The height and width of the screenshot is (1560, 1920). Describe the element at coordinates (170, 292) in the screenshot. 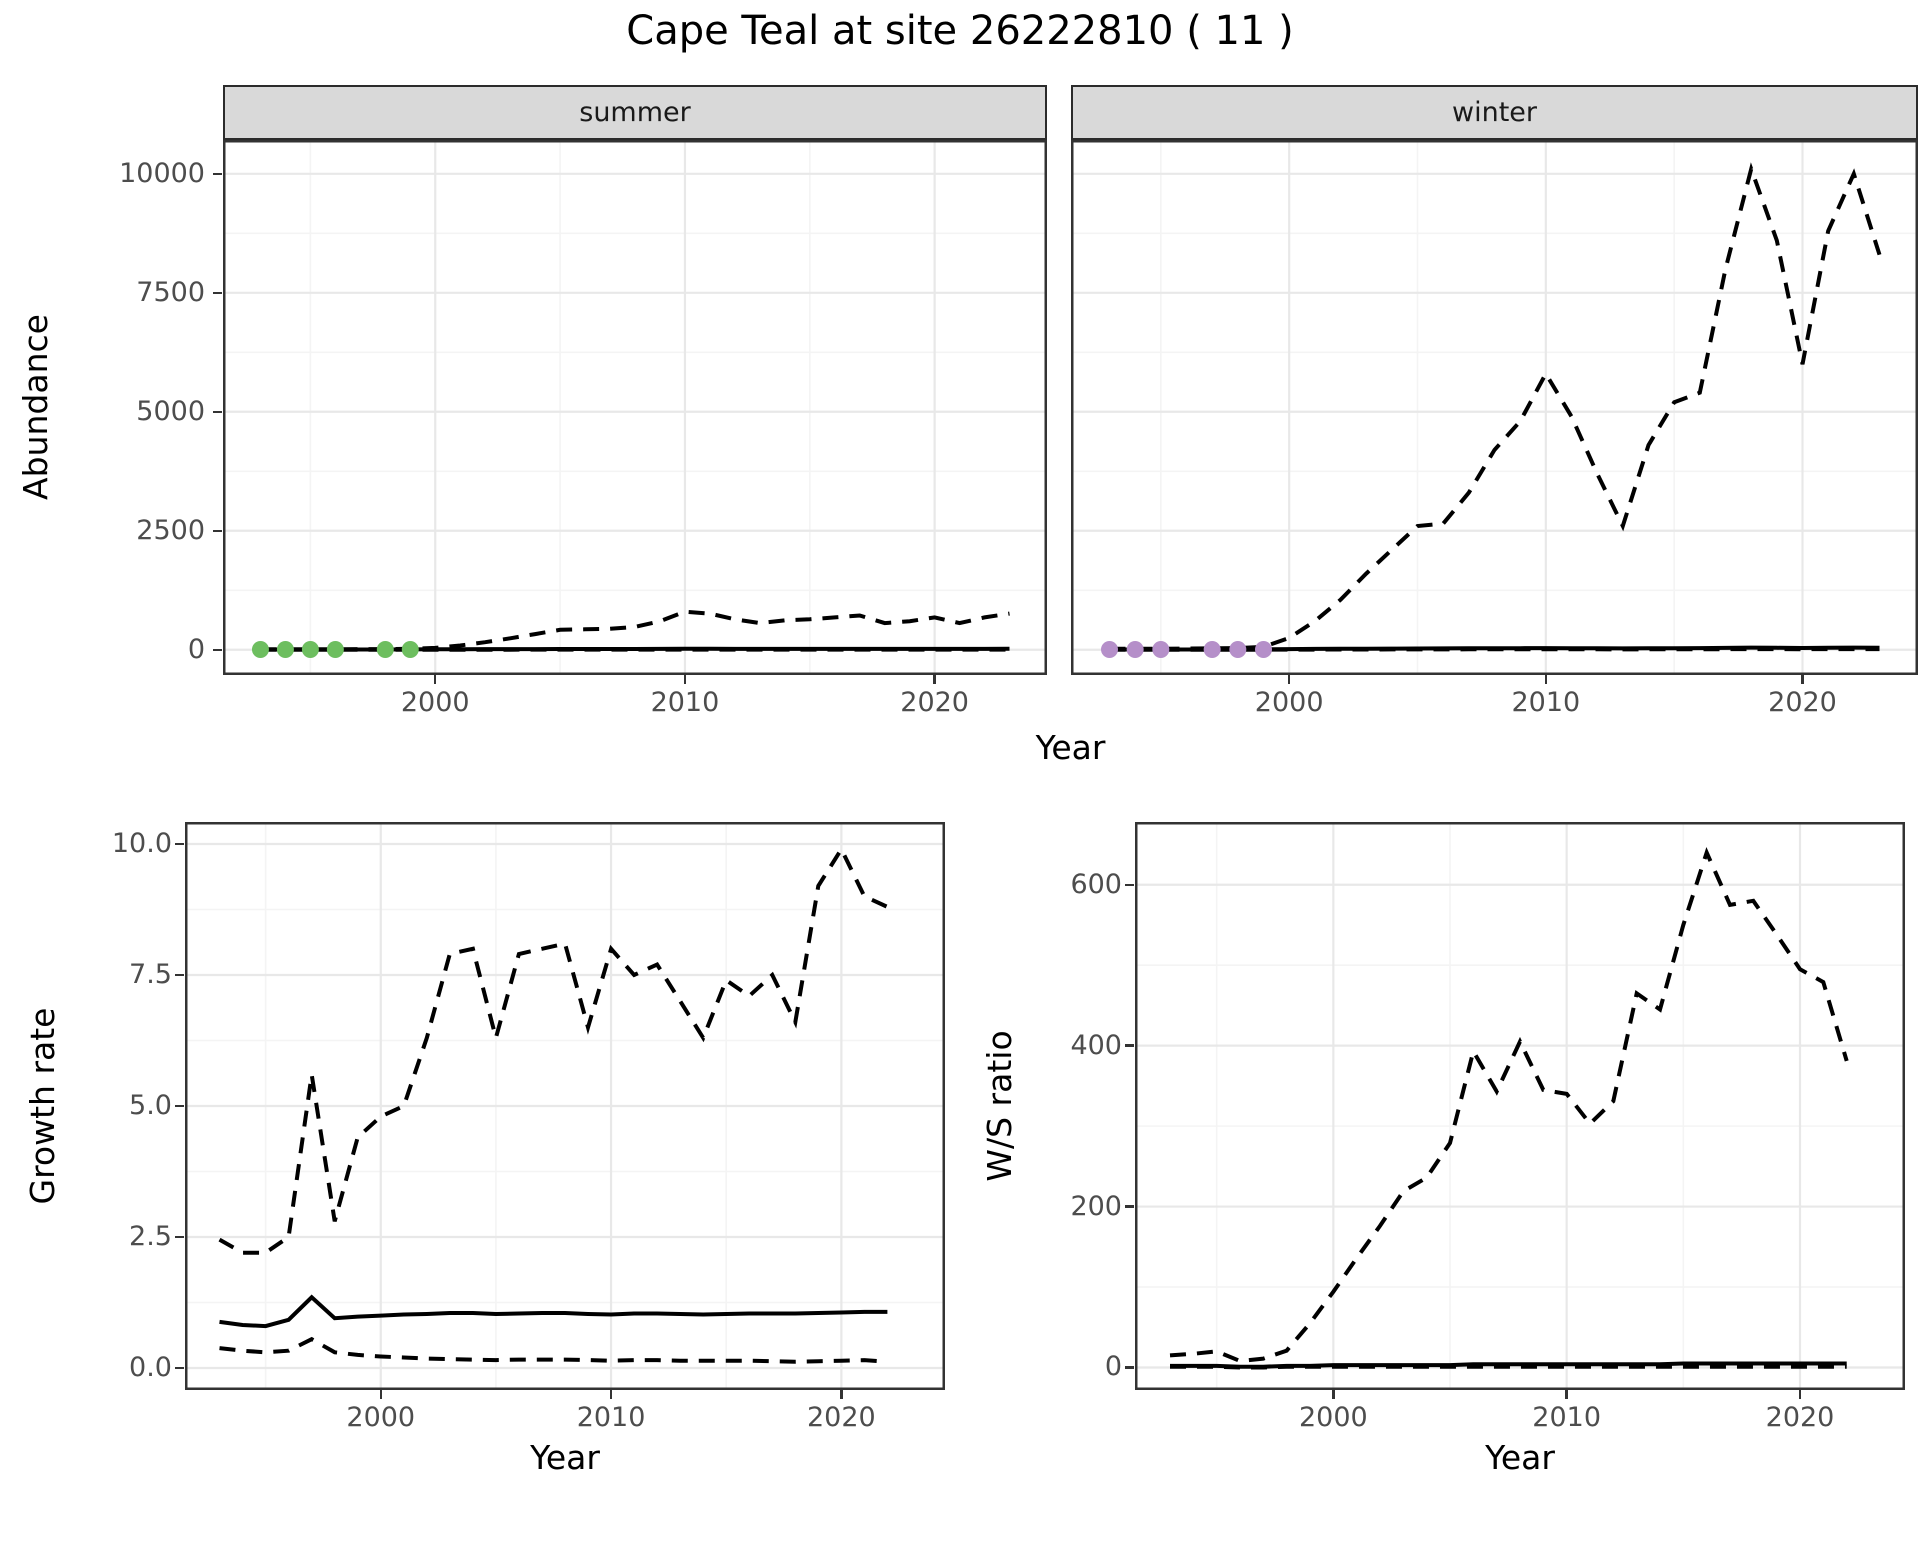

I see `y-tick-label: 7500` at that location.